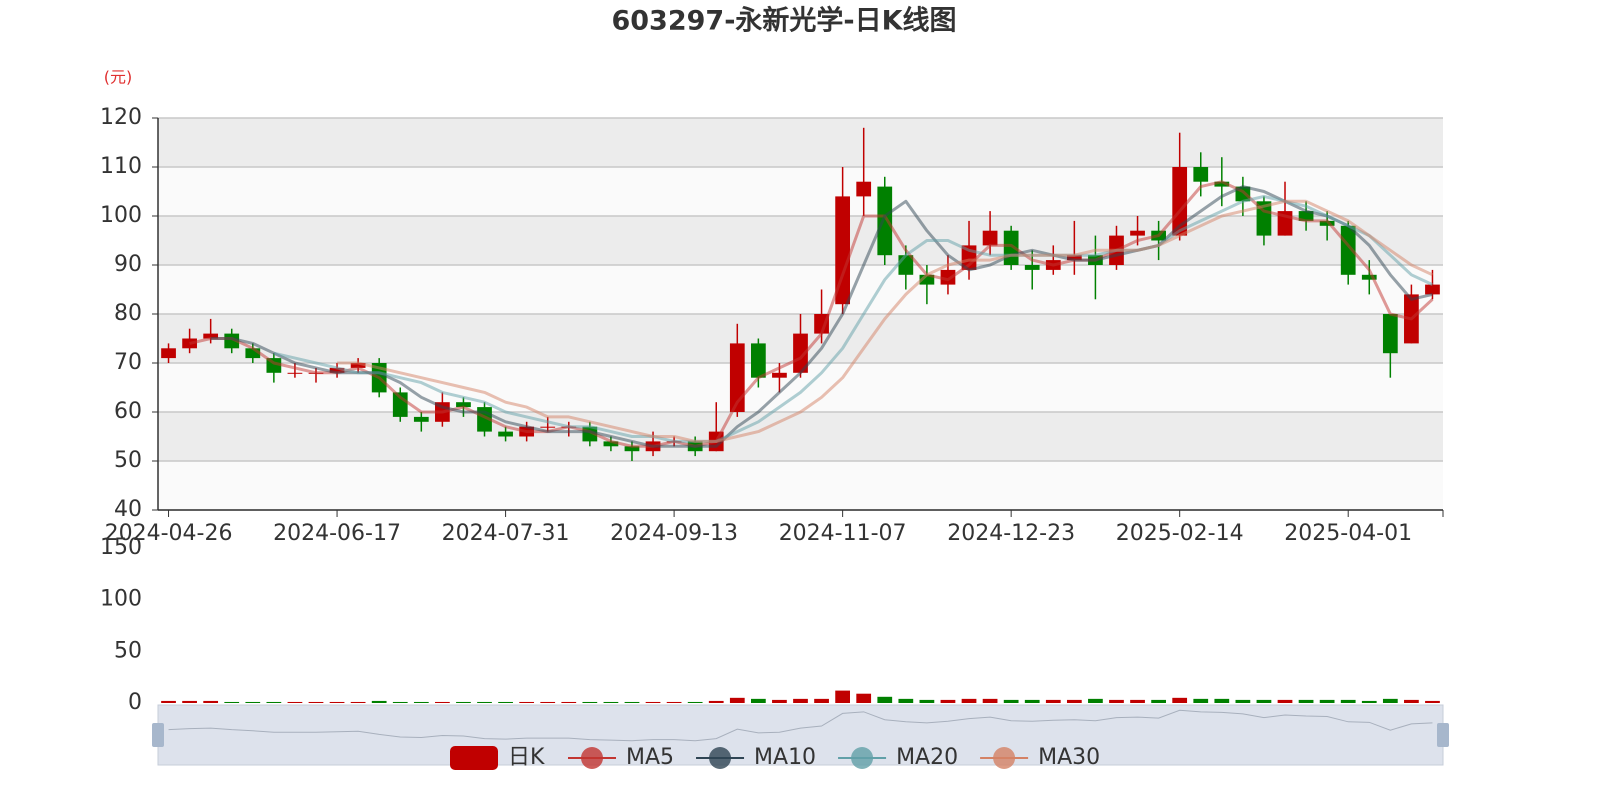 This screenshot has width=1600, height=800. I want to click on zoom-slider, so click(800, 735).